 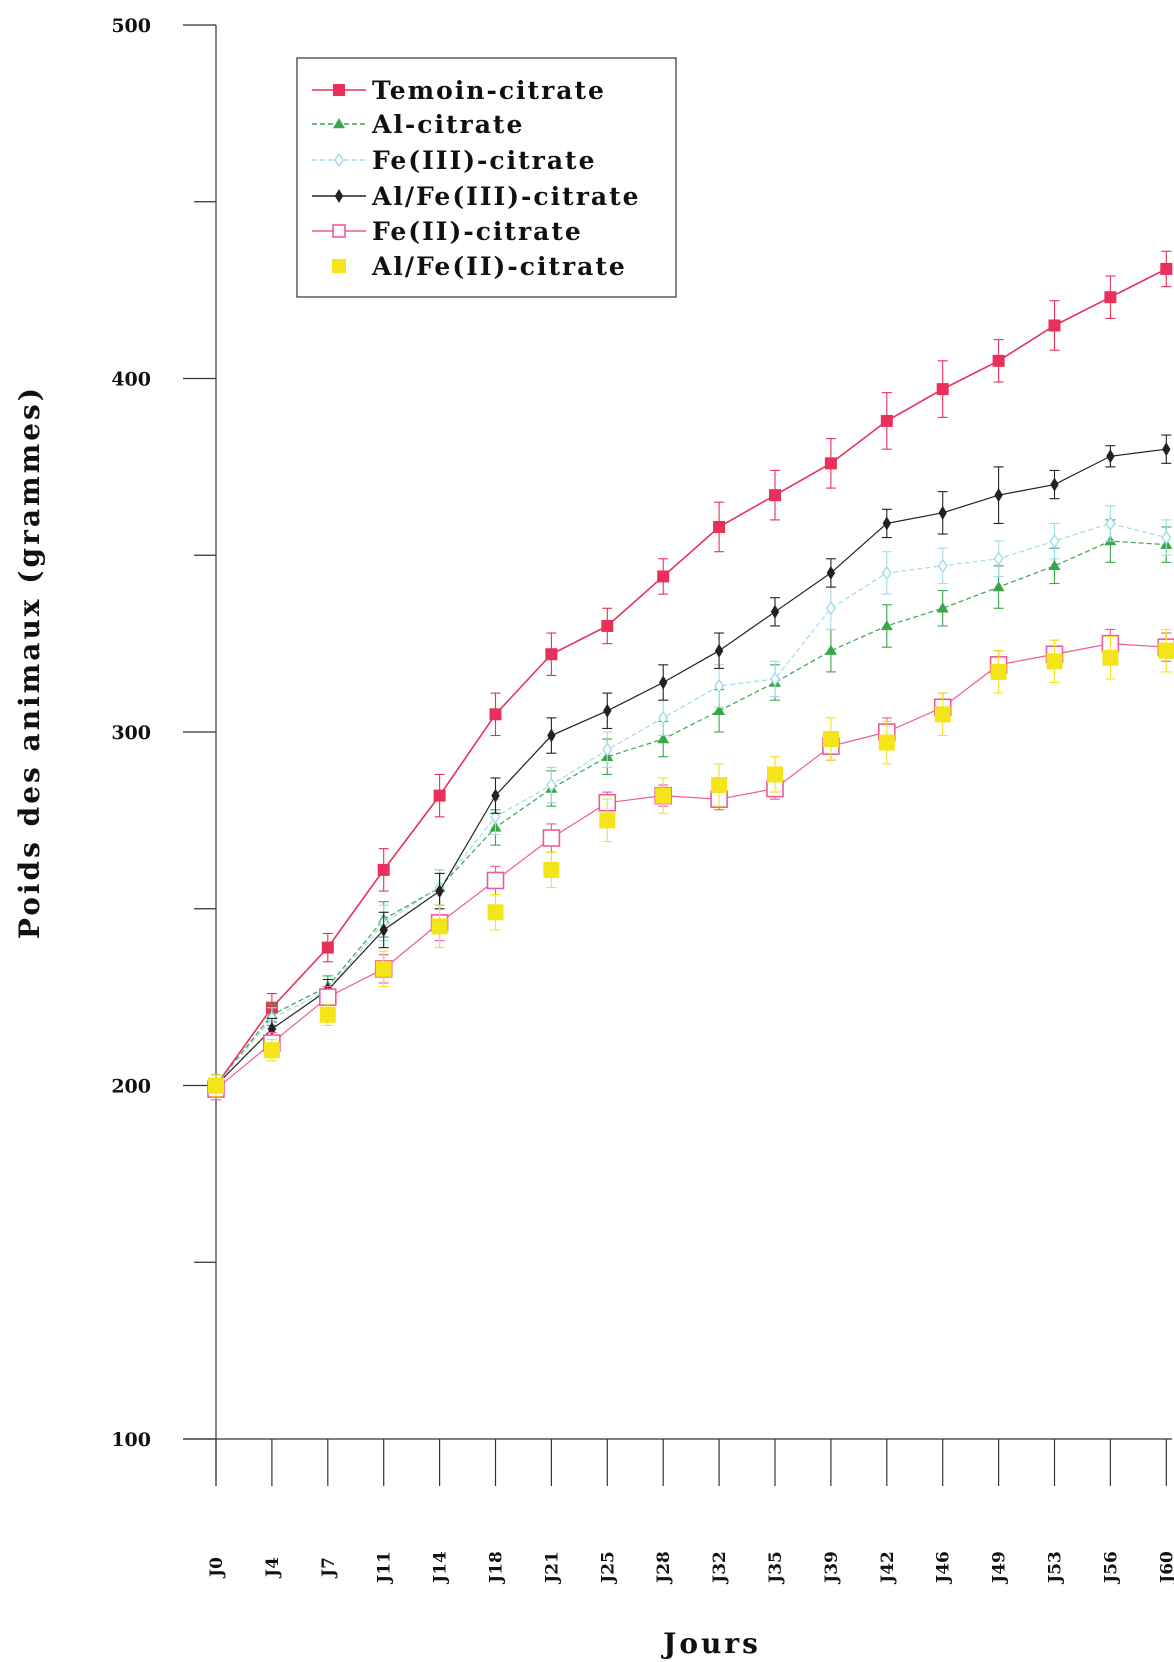 What do you see at coordinates (506, 196) in the screenshot?
I see `legend-label: Al/Fe(III)-citrate` at bounding box center [506, 196].